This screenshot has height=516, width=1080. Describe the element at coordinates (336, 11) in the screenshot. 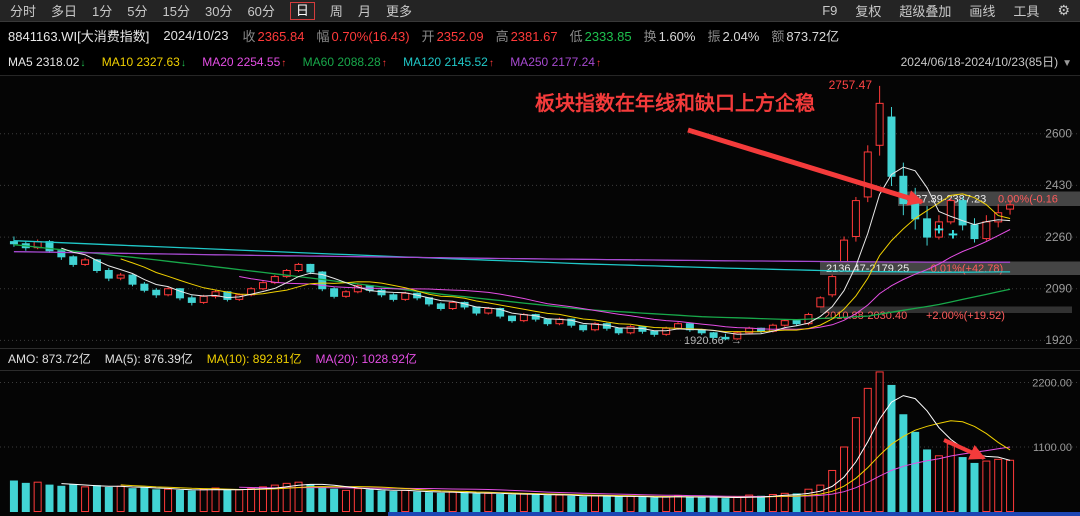

I see `period-tab-week: 周` at that location.